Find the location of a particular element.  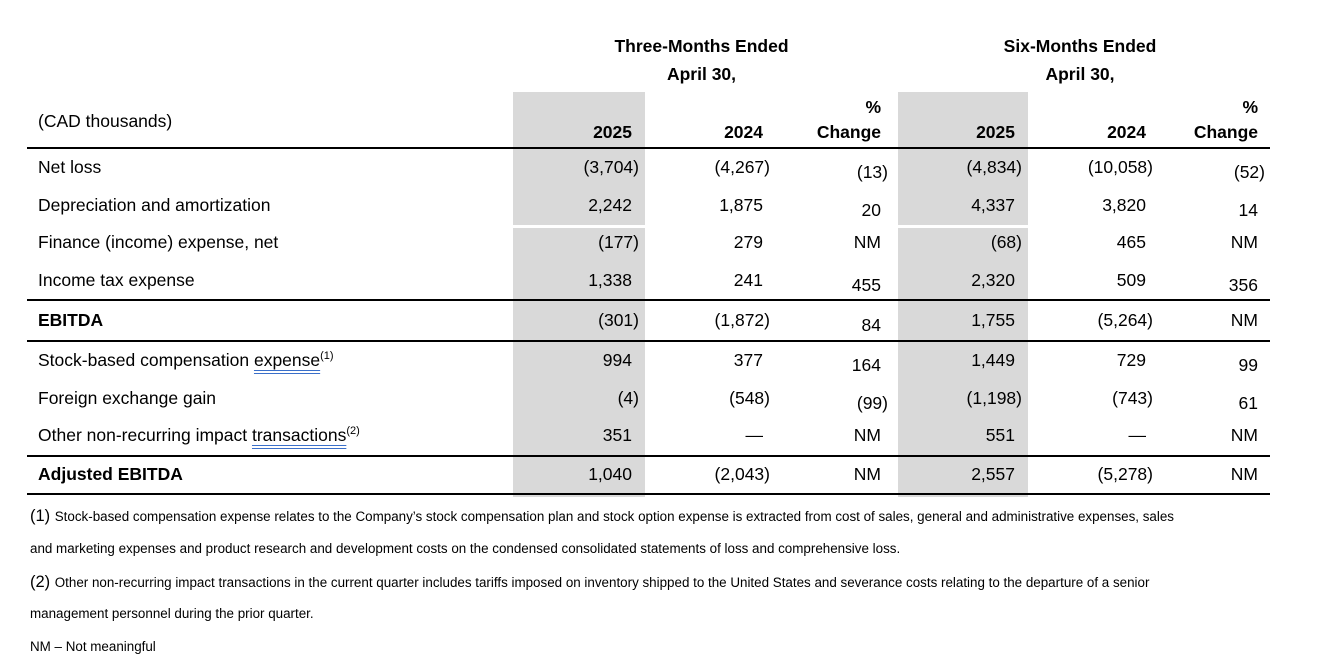

value-cell: 2,320 is located at coordinates (993, 279).